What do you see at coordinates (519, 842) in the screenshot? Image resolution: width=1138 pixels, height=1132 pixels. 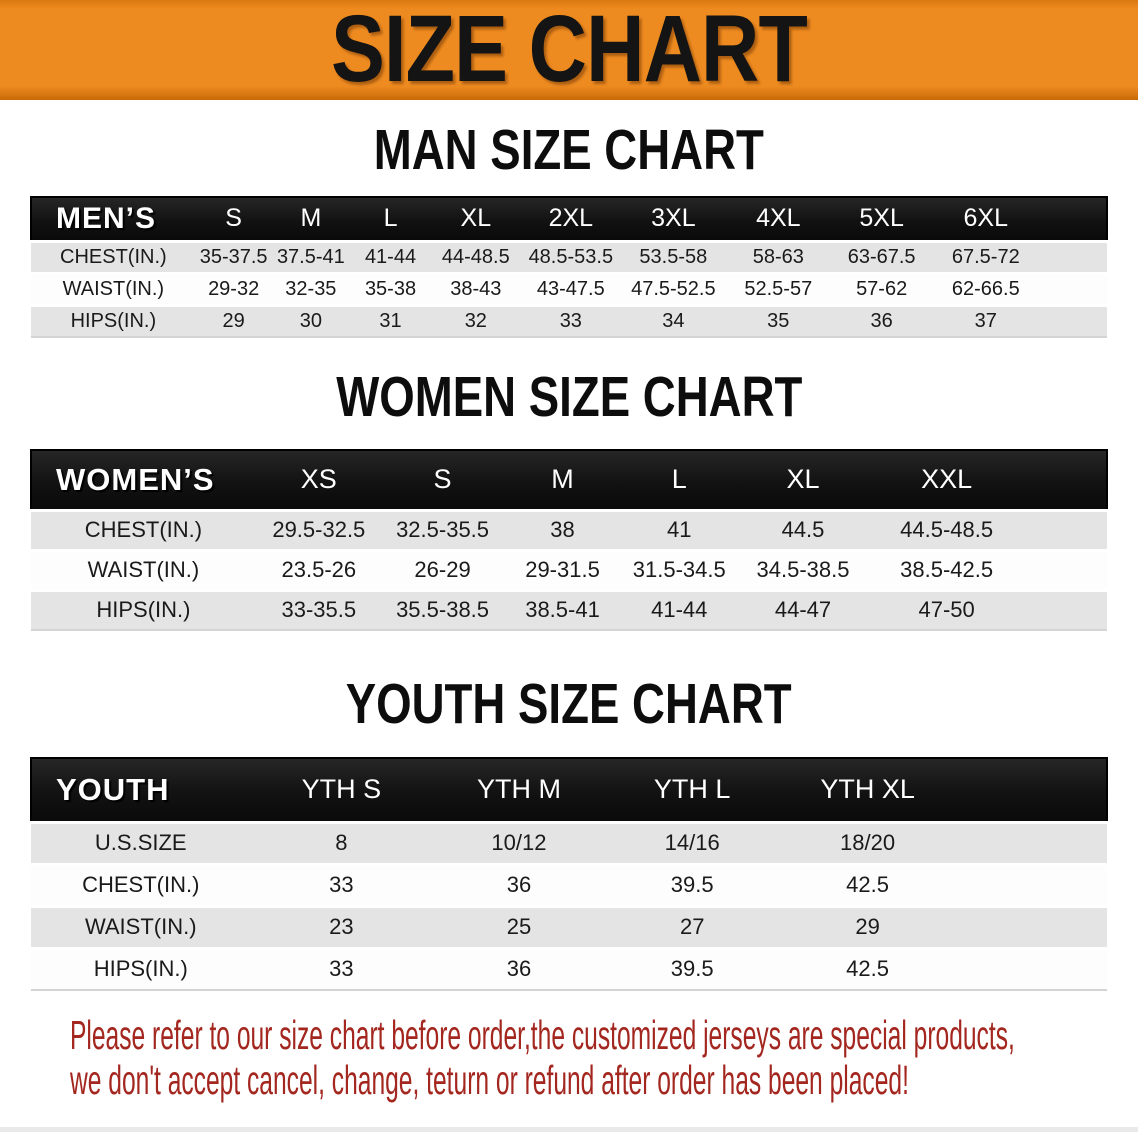 I see `size-value-cell: 10/12` at bounding box center [519, 842].